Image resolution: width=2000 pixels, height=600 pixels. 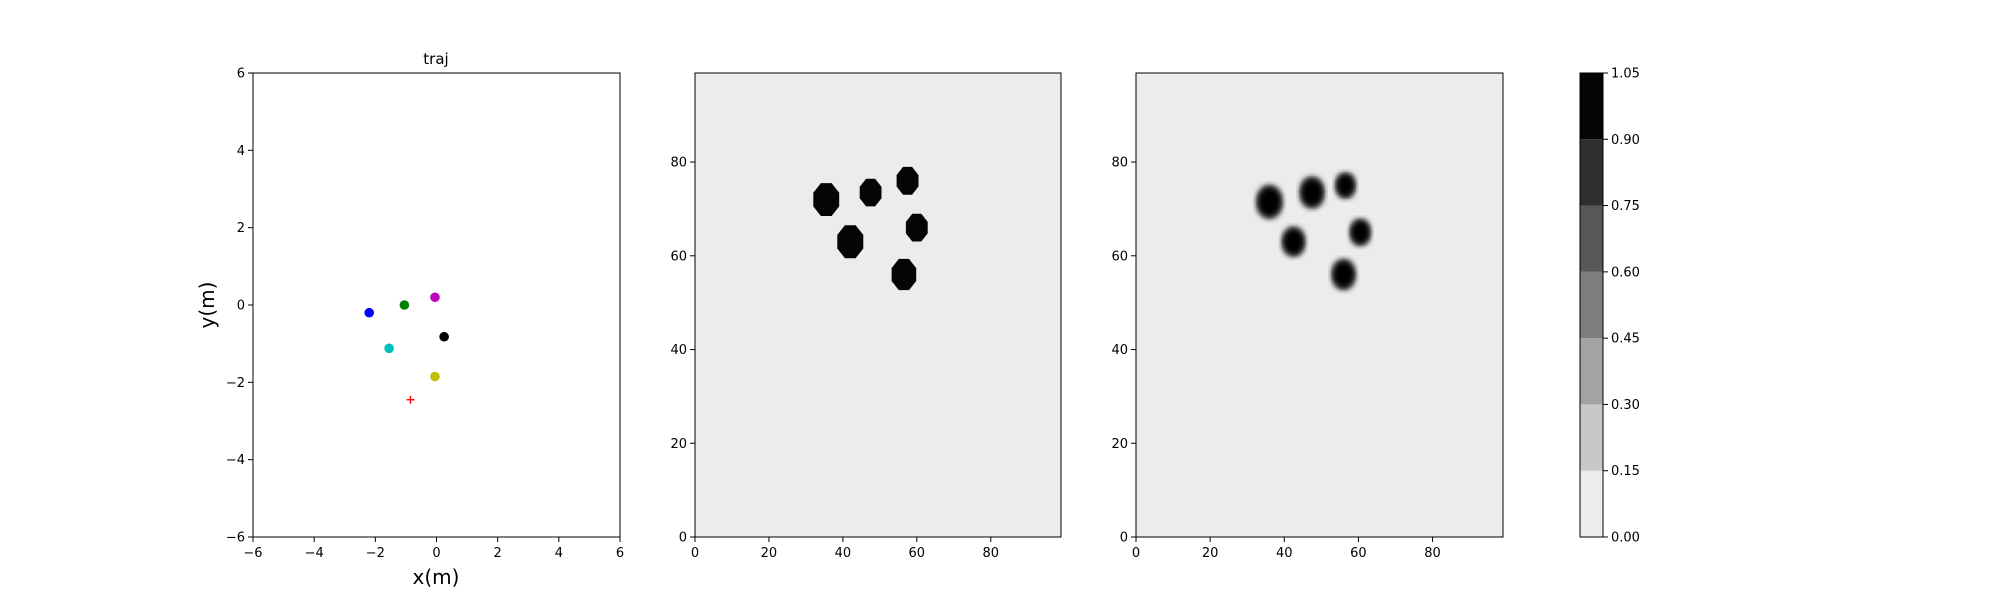 What do you see at coordinates (620, 553) in the screenshot?
I see `x-tick-label: 6` at bounding box center [620, 553].